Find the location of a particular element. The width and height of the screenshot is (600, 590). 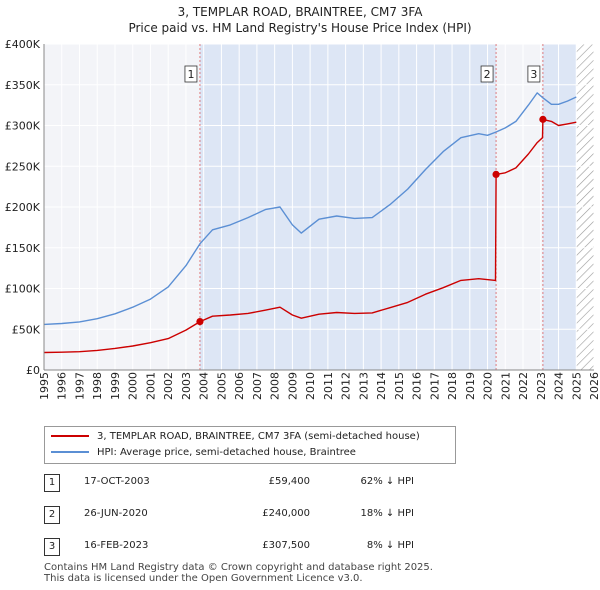

y-tick-label: £50K is located at coordinates (26, 329).